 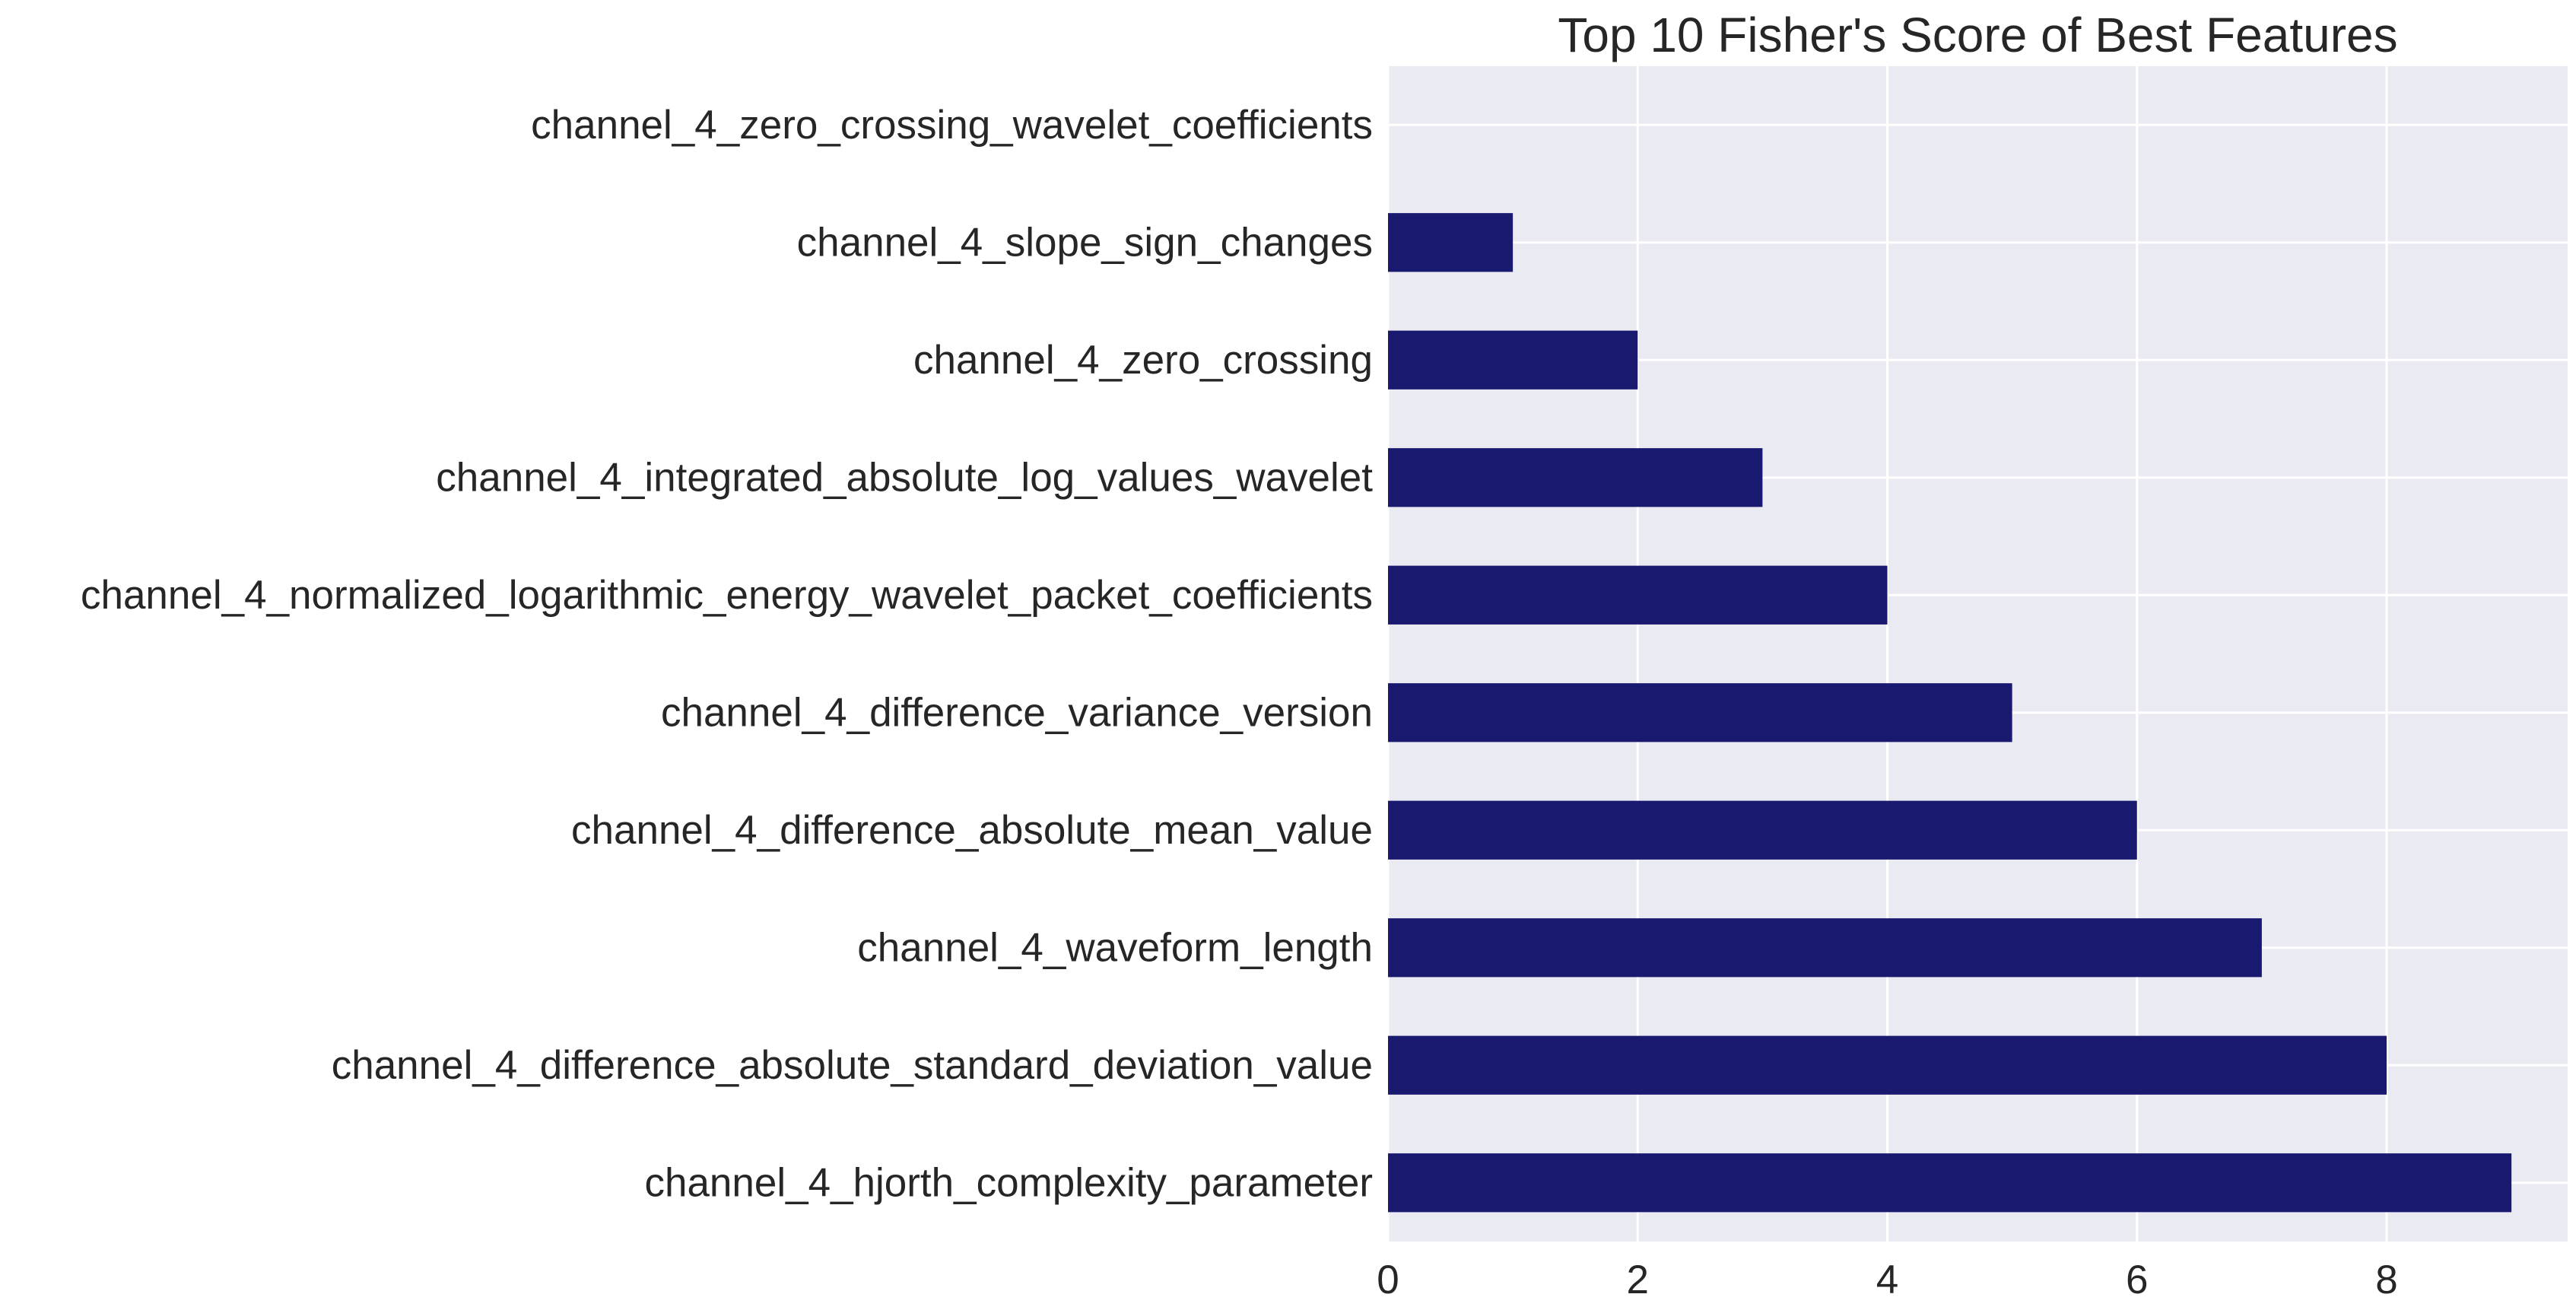 What do you see at coordinates (1887, 1065) in the screenshot?
I see `bar-channel_4_difference_absolute_standard_deviation_value` at bounding box center [1887, 1065].